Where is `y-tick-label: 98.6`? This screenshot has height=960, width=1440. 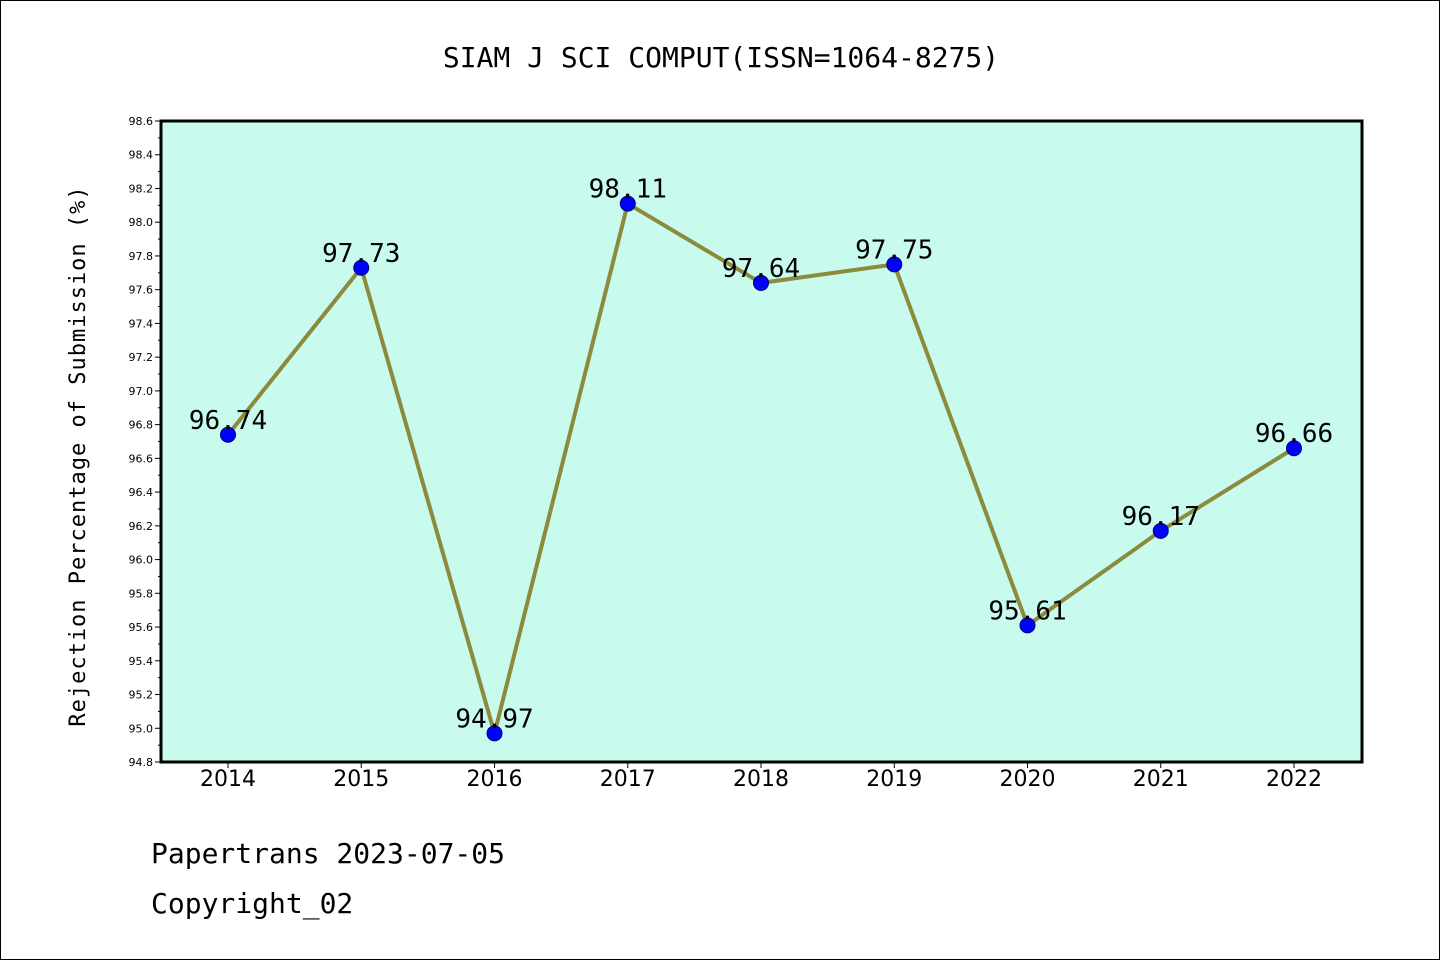 y-tick-label: 98.6 is located at coordinates (141, 121).